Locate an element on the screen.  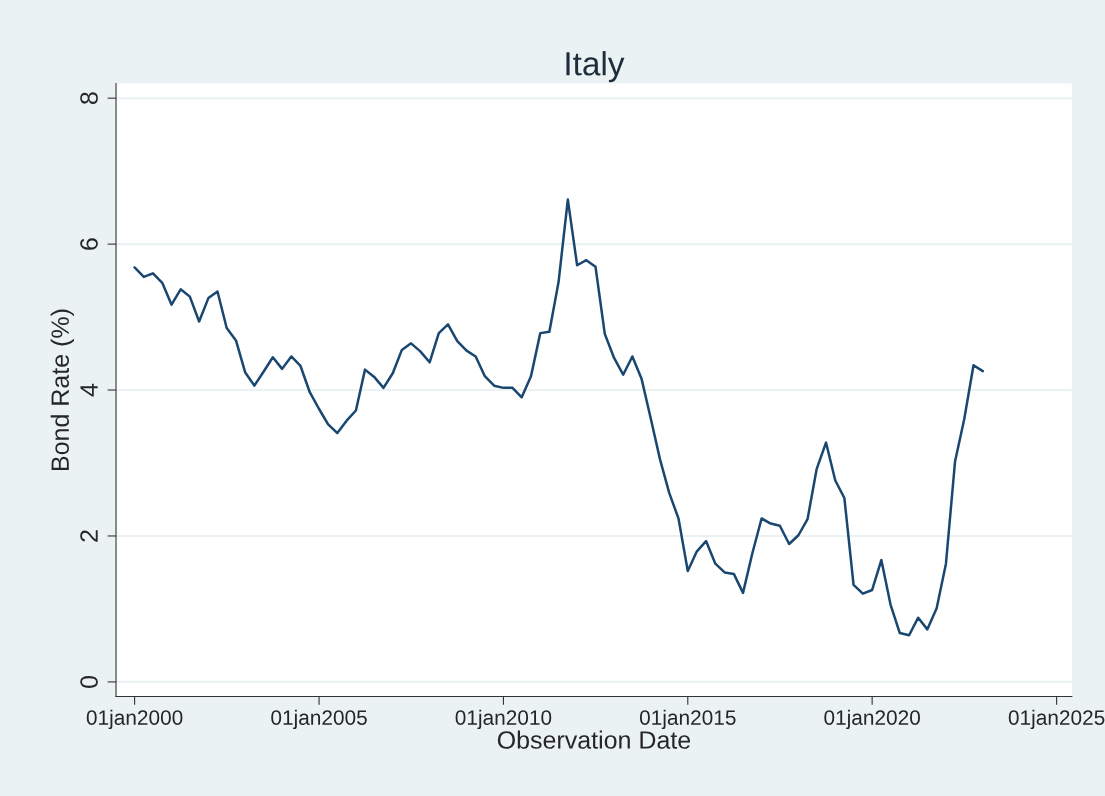
x-tick-label: 01jan2000 is located at coordinates (134, 719).